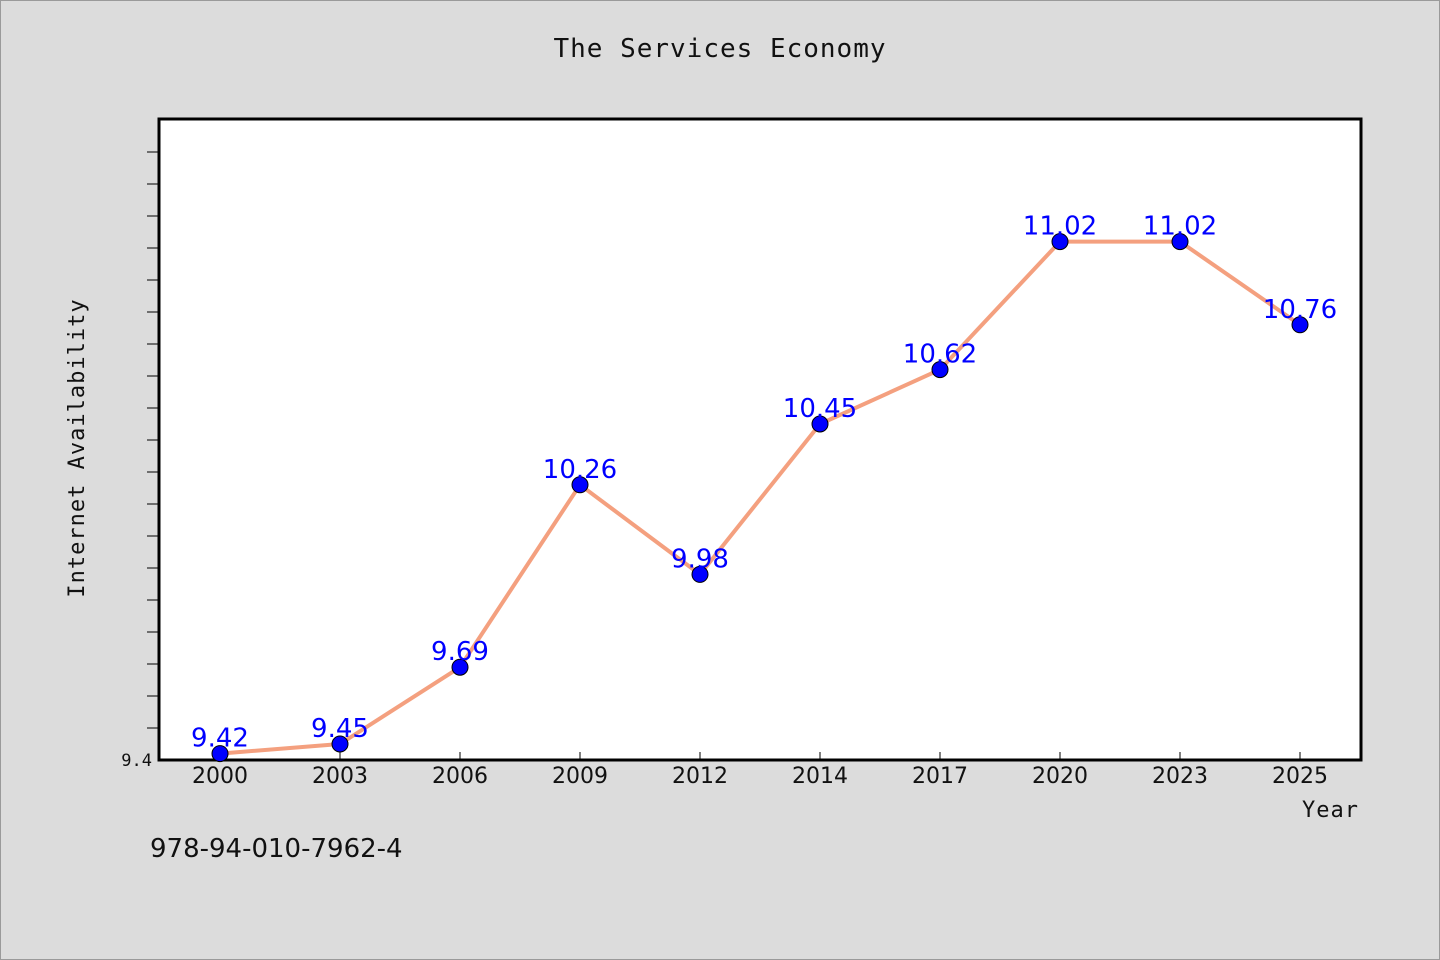  I want to click on x-tick-label: 2003, so click(340, 776).